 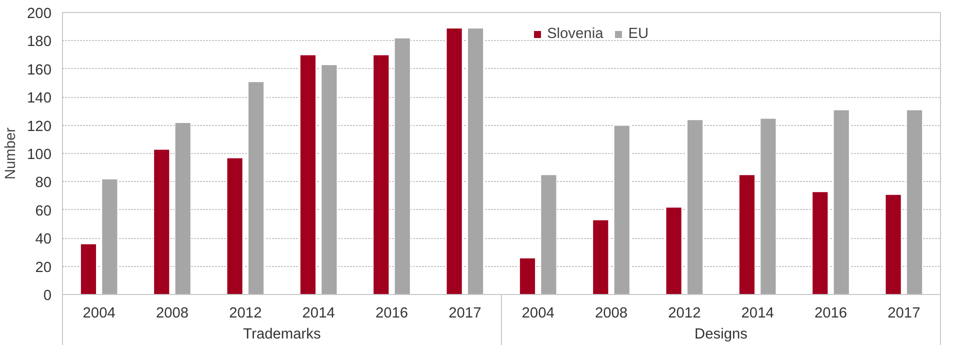 What do you see at coordinates (575, 34) in the screenshot?
I see `legend-label: Slovenia` at bounding box center [575, 34].